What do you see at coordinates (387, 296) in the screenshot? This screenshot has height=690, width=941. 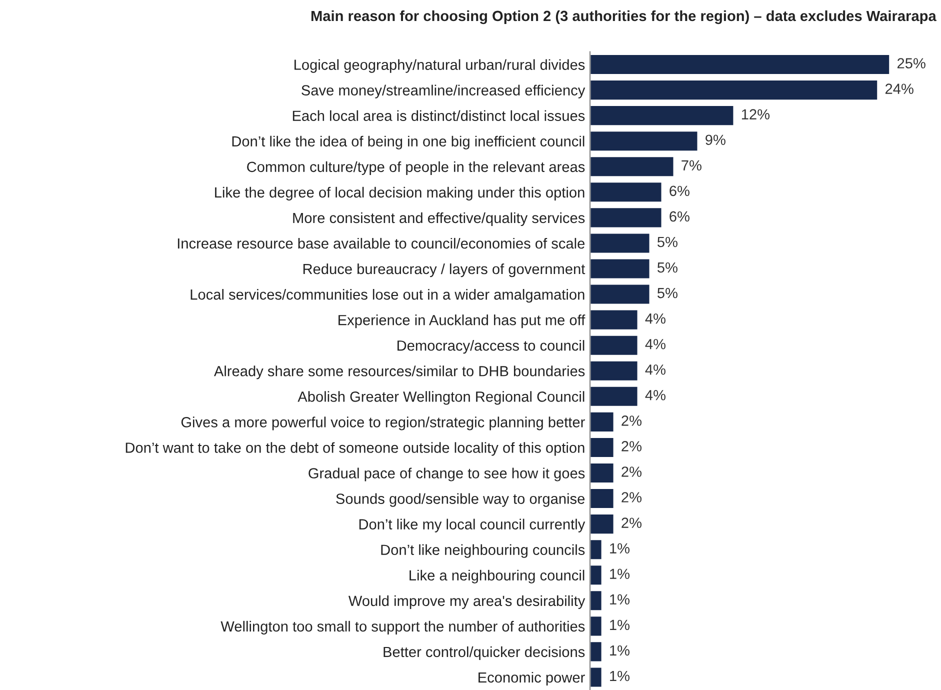 I see `y-tick-label: Local services/communities lose out in a wider amalgamation` at bounding box center [387, 296].